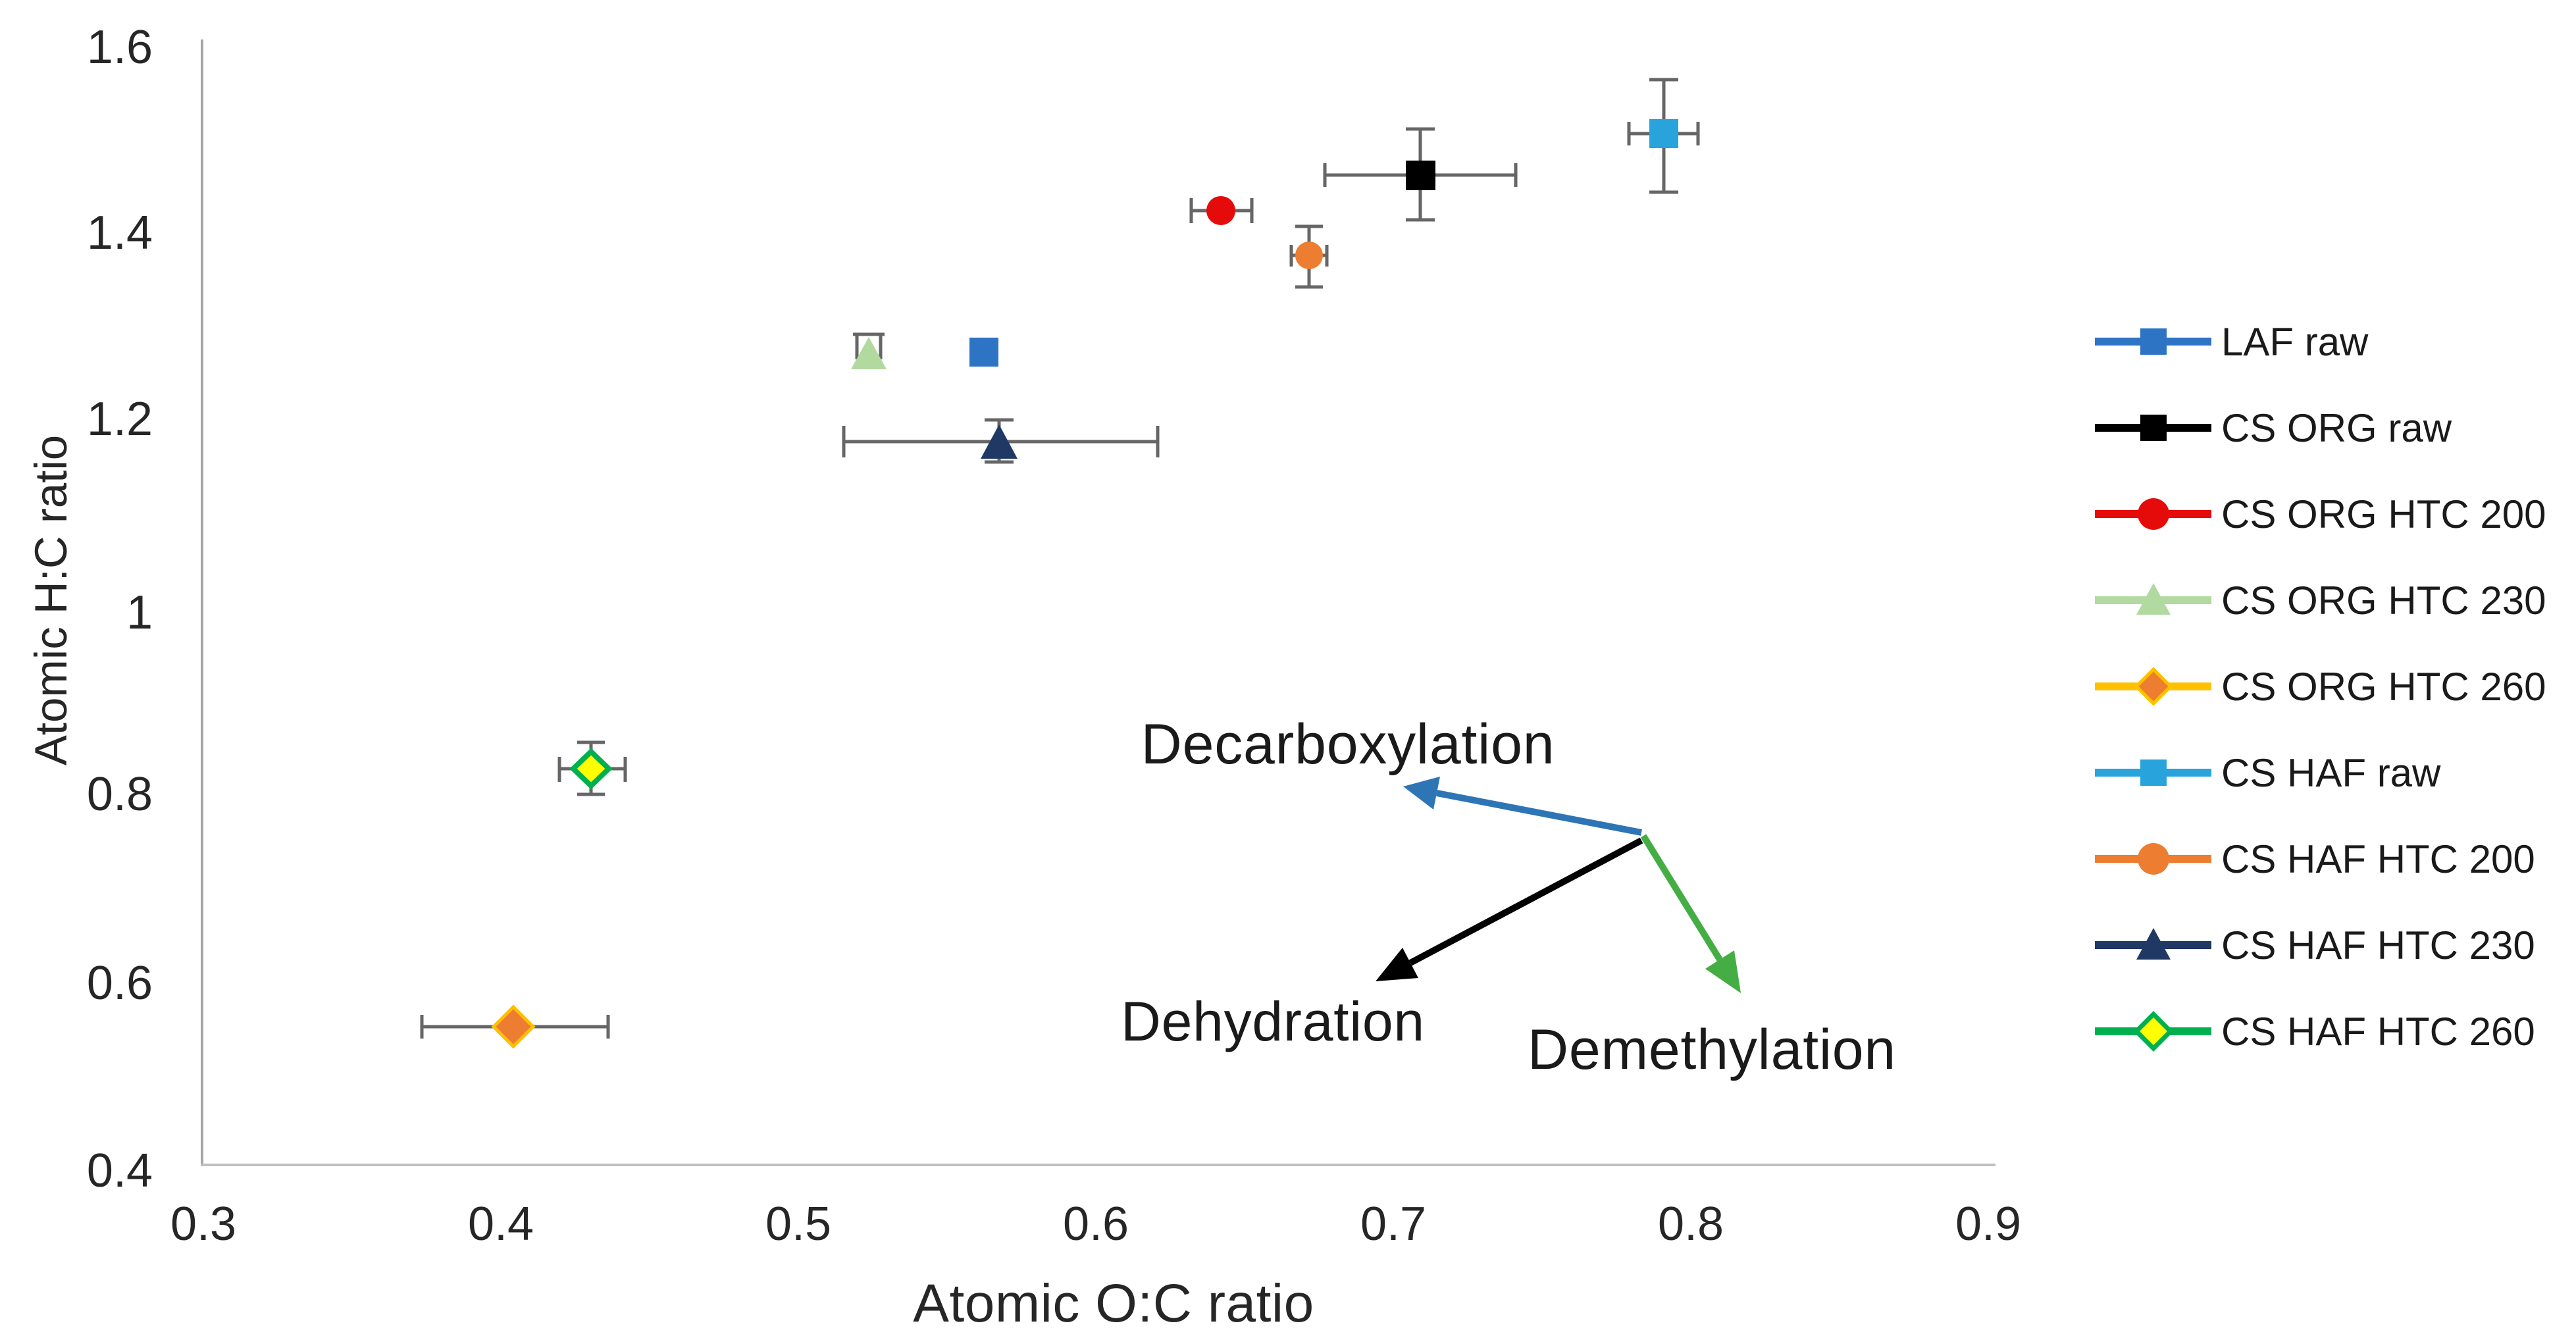  Describe the element at coordinates (2295, 342) in the screenshot. I see `svg-text: LAF raw` at that location.